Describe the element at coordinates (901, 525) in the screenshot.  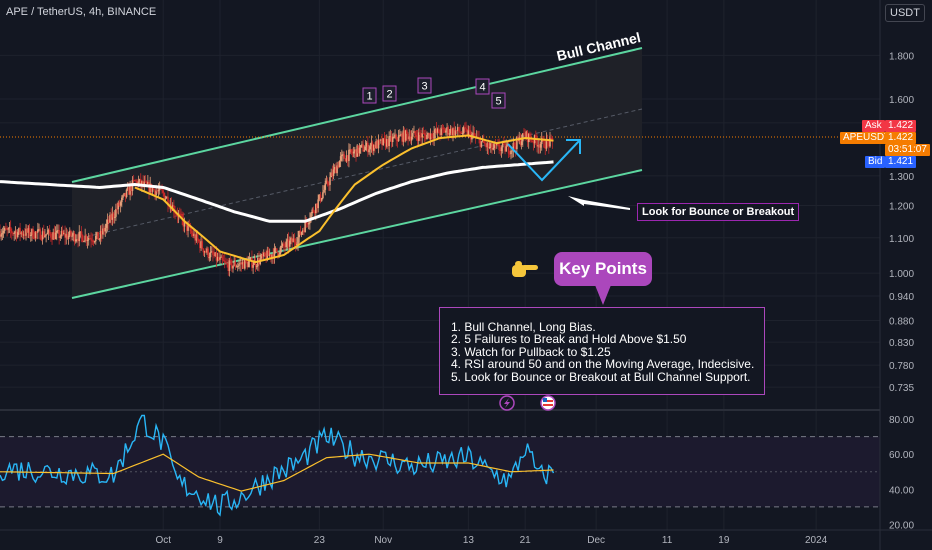
I see `rsi-tick-label: 20.00` at that location.